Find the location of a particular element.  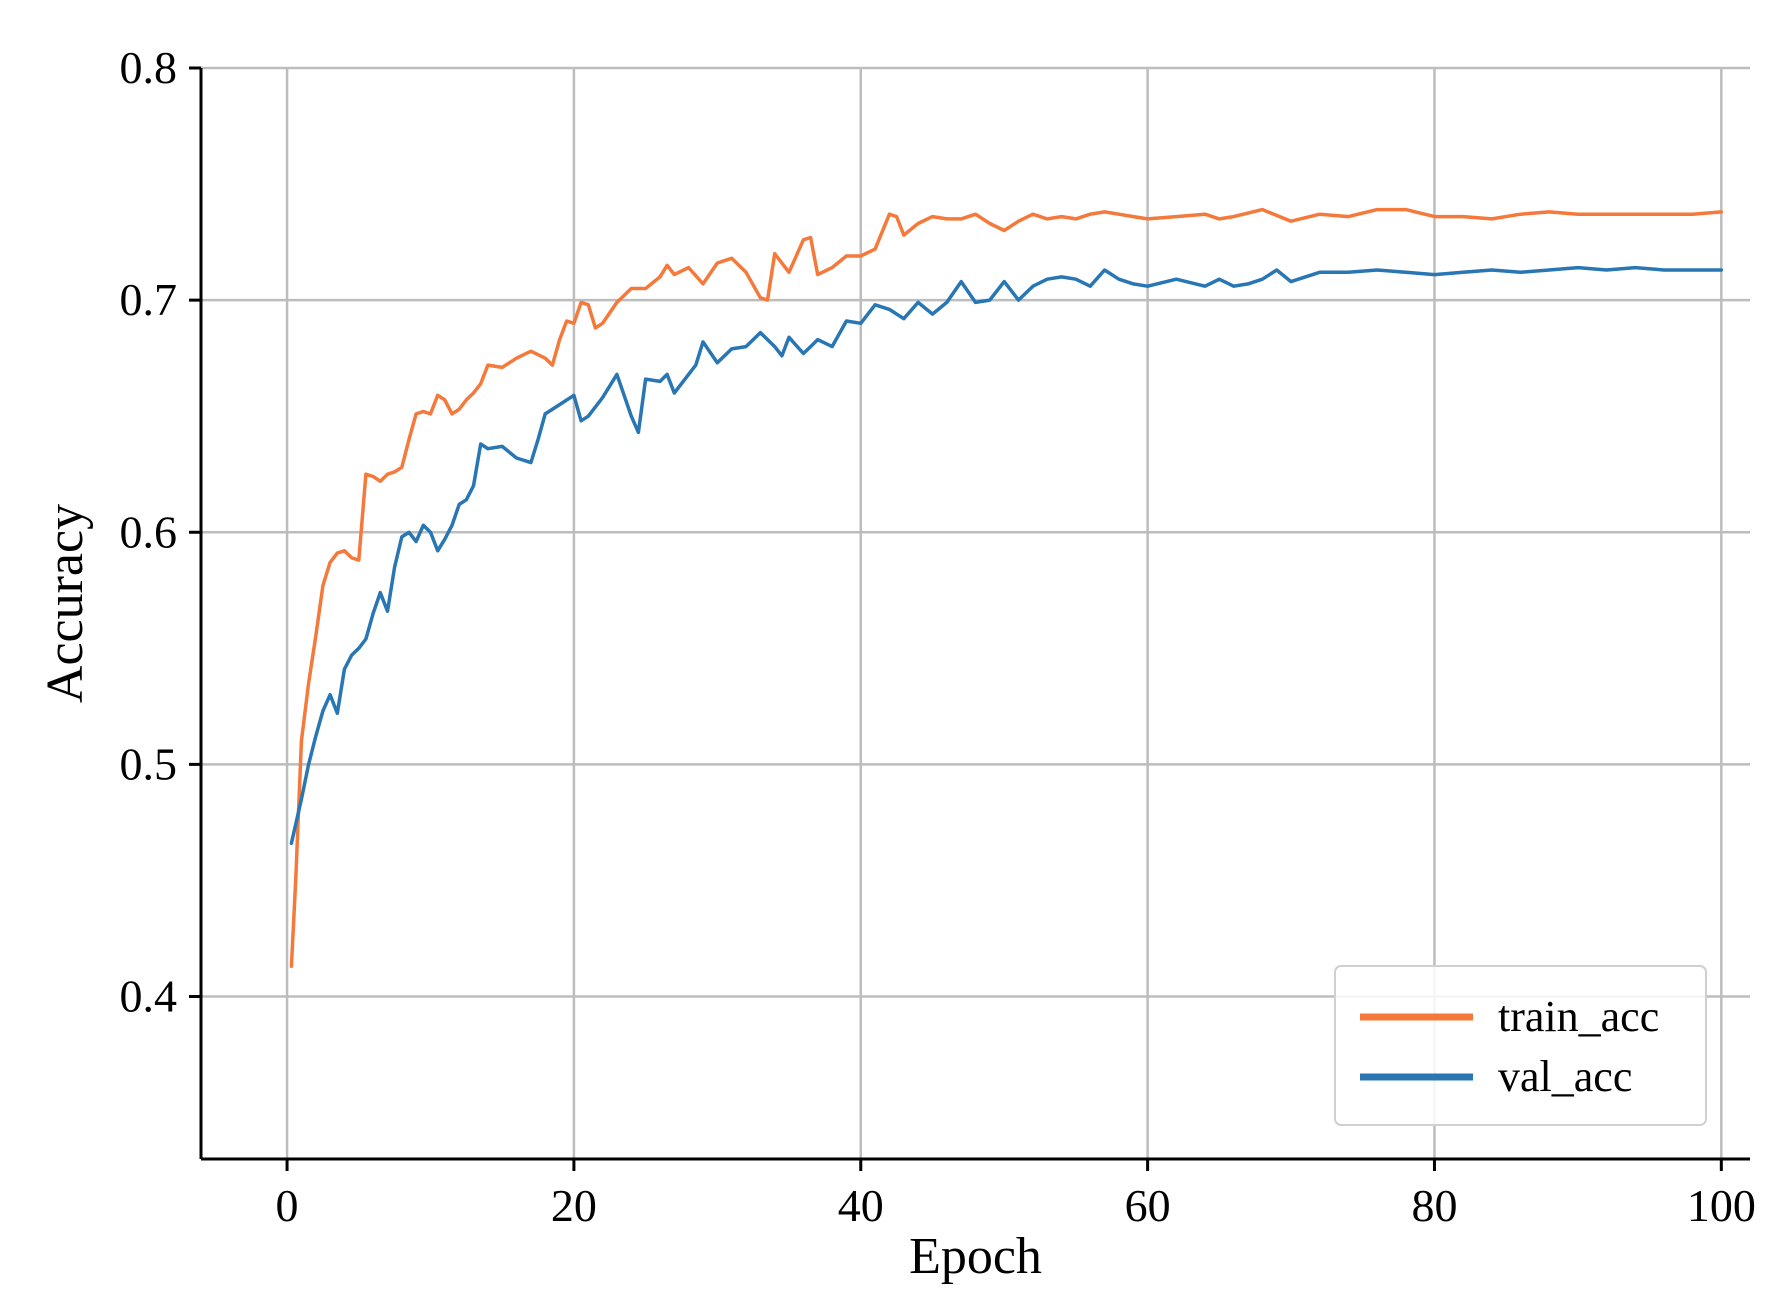

y-tick-label: 0.5 is located at coordinates (149, 763).